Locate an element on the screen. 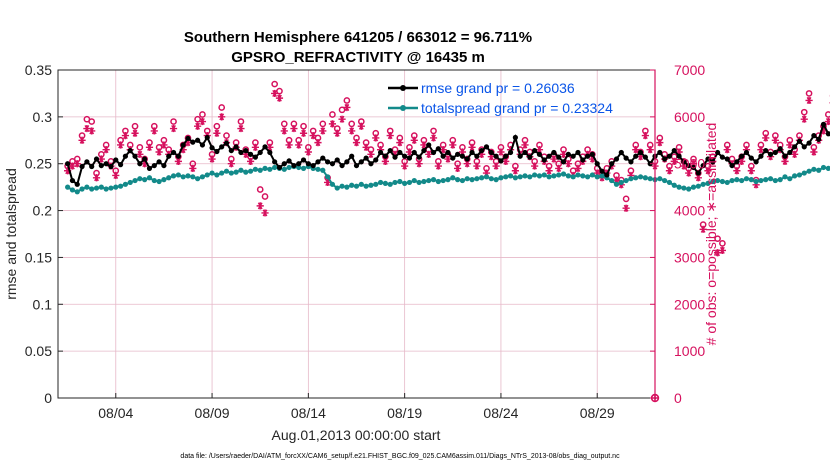 The width and height of the screenshot is (830, 470). y-tick-label-left: 0.3 is located at coordinates (43, 117).